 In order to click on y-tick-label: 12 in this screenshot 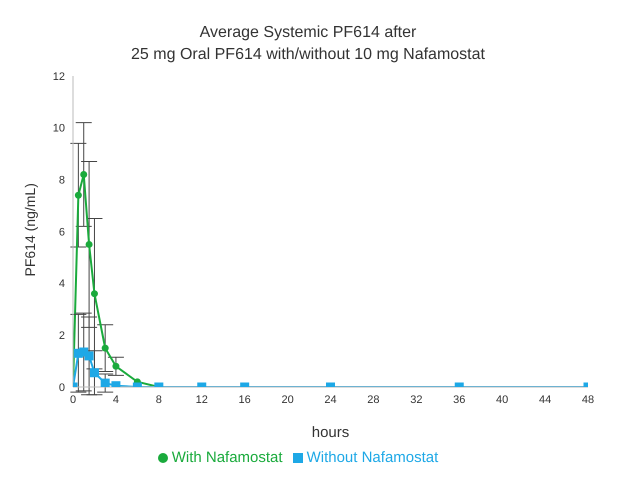, I will do `click(58, 76)`.